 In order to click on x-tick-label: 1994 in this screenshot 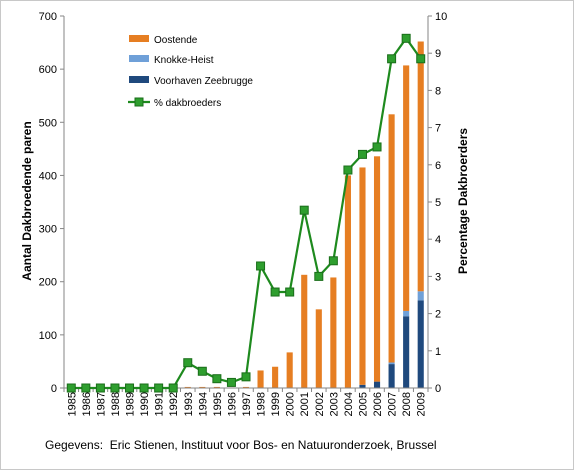, I will do `click(203, 404)`.